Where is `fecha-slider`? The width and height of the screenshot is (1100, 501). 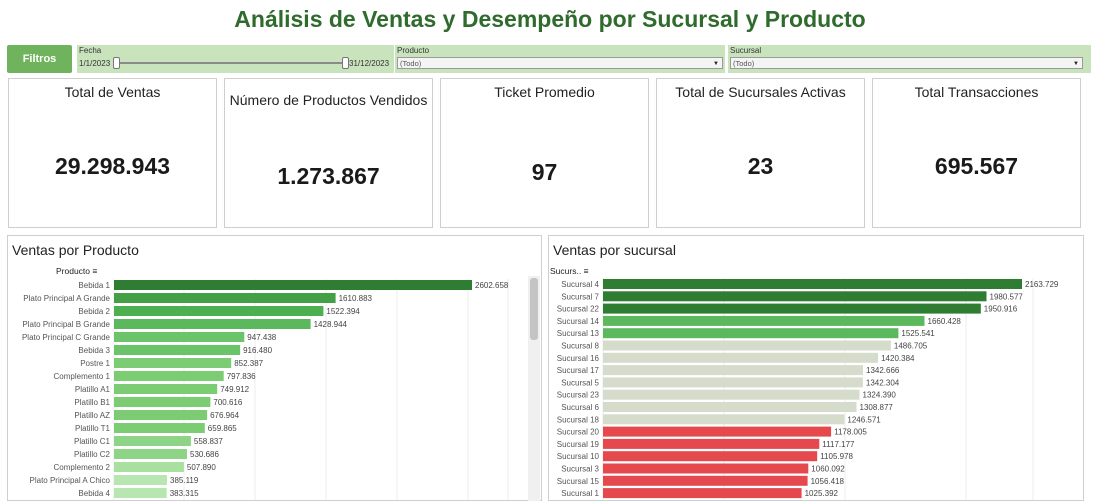
fecha-slider is located at coordinates (231, 63).